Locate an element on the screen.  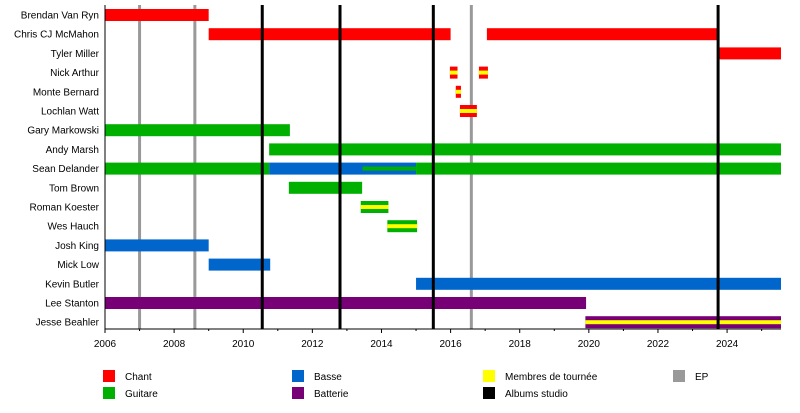
member-label: Sean Delander is located at coordinates (65, 169).